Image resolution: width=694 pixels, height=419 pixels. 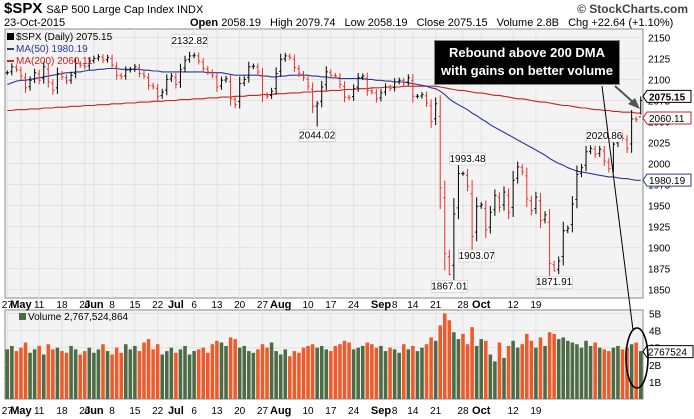 What do you see at coordinates (158, 305) in the screenshot?
I see `price-x-tick-label: 22` at bounding box center [158, 305].